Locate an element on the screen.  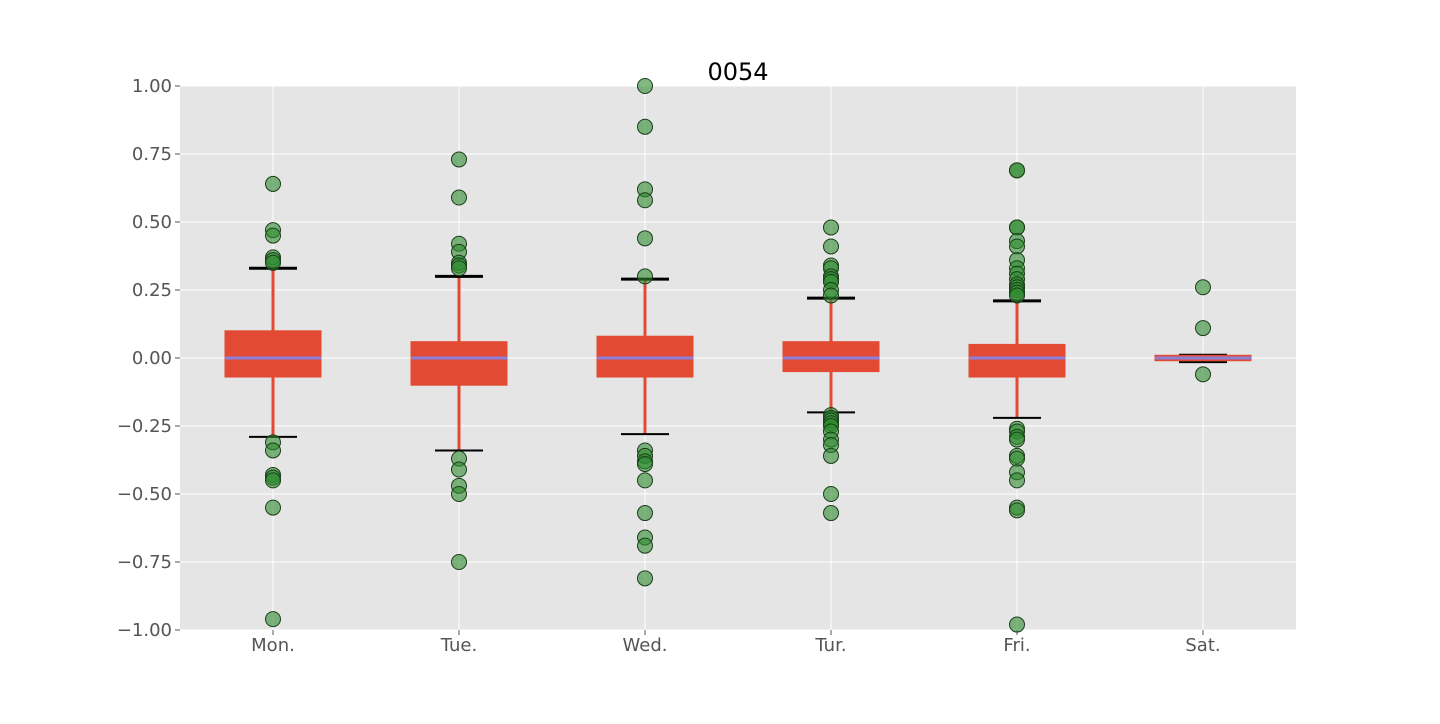
y-tick-label: 0.00 is located at coordinates (152, 358).